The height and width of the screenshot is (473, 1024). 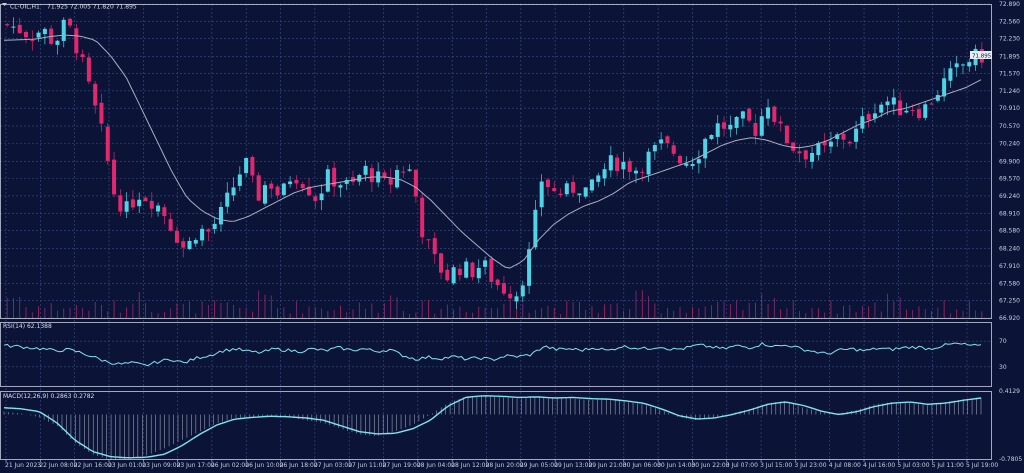 What do you see at coordinates (93, 465) in the screenshot?
I see `time-tick-label: 22 Jun 16:00` at bounding box center [93, 465].